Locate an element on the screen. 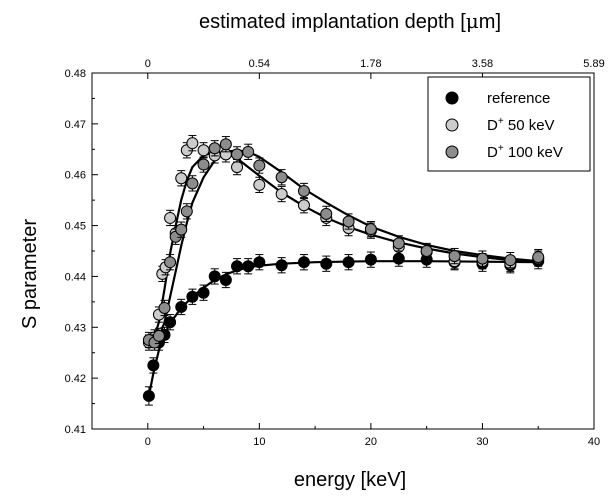  legend-label: D+ 100 keV is located at coordinates (525, 152).